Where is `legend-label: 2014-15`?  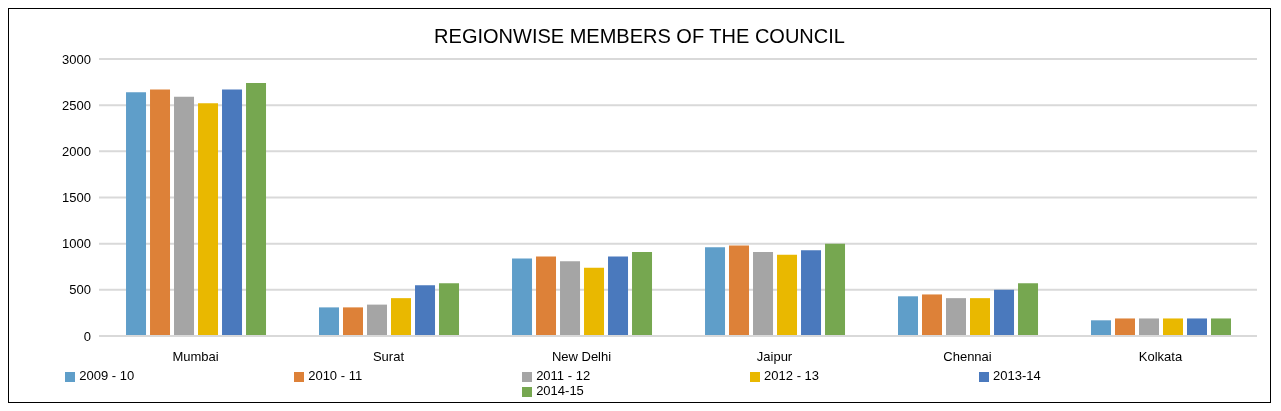
legend-label: 2014-15 is located at coordinates (560, 390).